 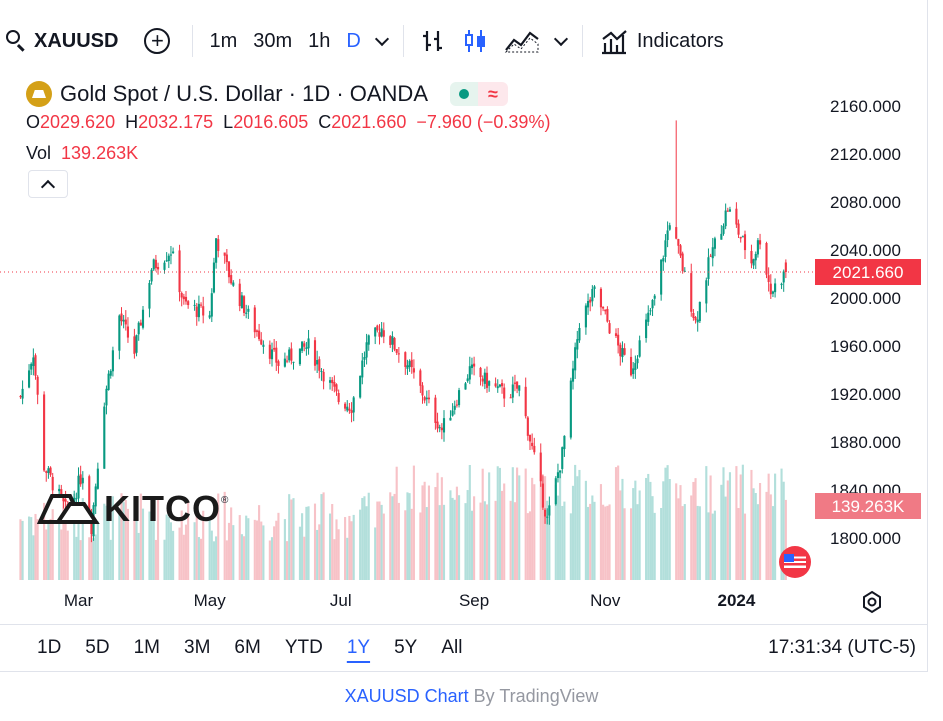 What do you see at coordinates (479, 94) in the screenshot?
I see `market-status-pill: ≈` at bounding box center [479, 94].